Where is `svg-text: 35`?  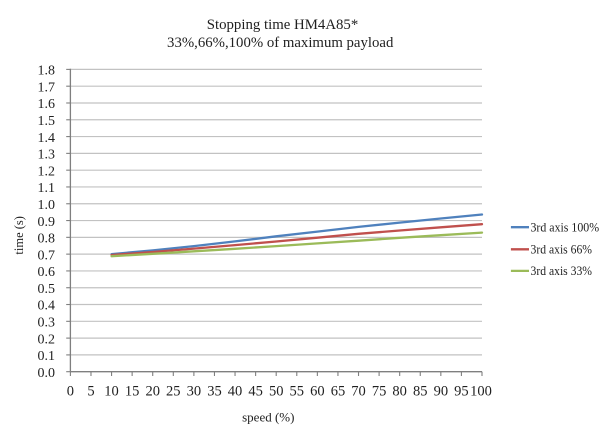 svg-text: 35 is located at coordinates (214, 391).